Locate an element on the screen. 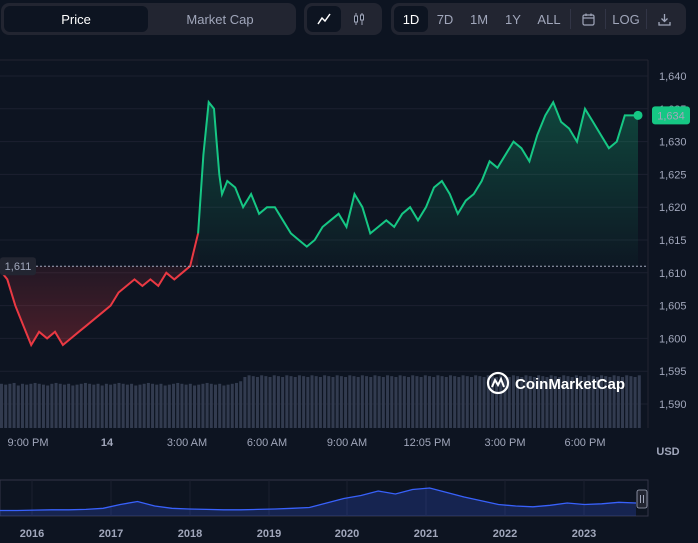  range-toolbar: 1D 7D 1M 1Y ALL LOG is located at coordinates (538, 19).